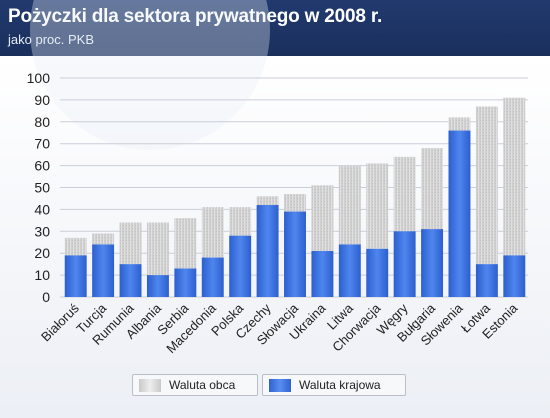 This screenshot has height=418, width=550. What do you see at coordinates (340, 385) in the screenshot?
I see `legend-label-local: Waluta krajowa` at bounding box center [340, 385].